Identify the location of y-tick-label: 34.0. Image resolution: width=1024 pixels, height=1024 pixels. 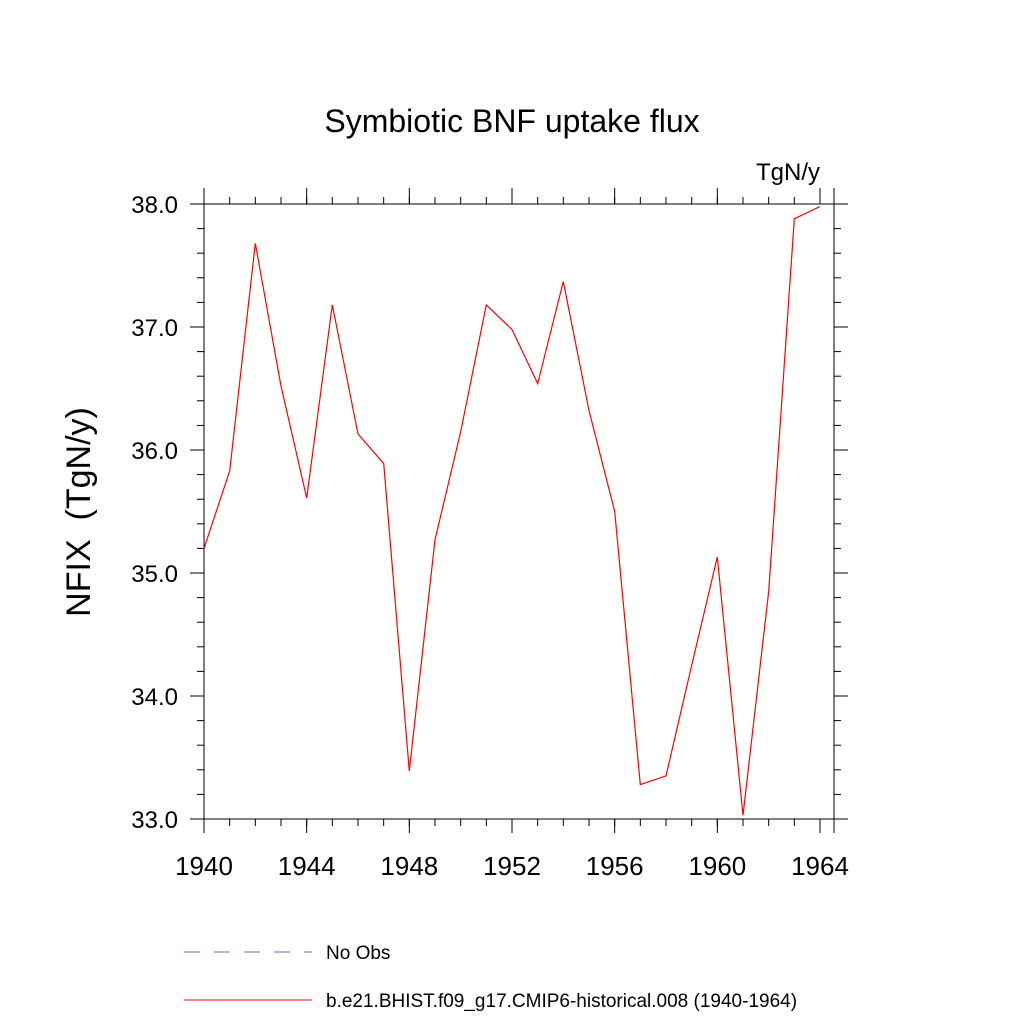
(154, 697).